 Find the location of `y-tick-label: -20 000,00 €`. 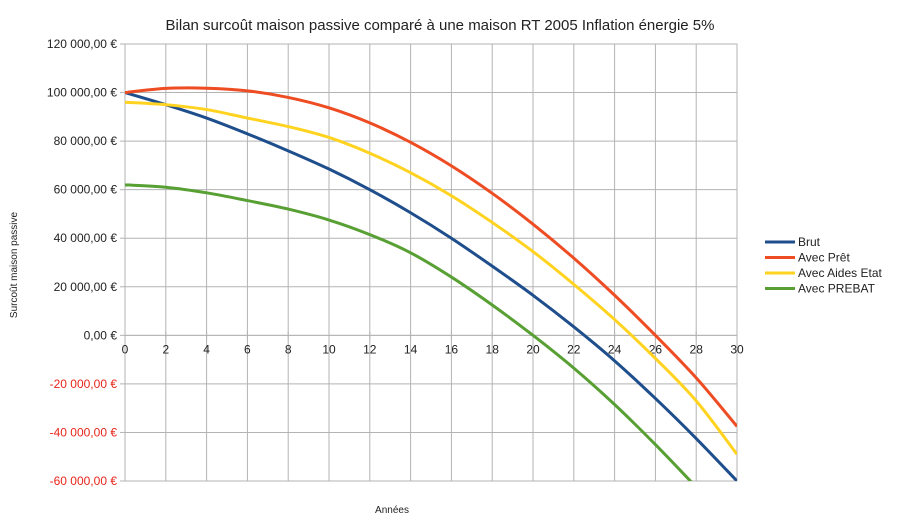

y-tick-label: -20 000,00 € is located at coordinates (84, 384).